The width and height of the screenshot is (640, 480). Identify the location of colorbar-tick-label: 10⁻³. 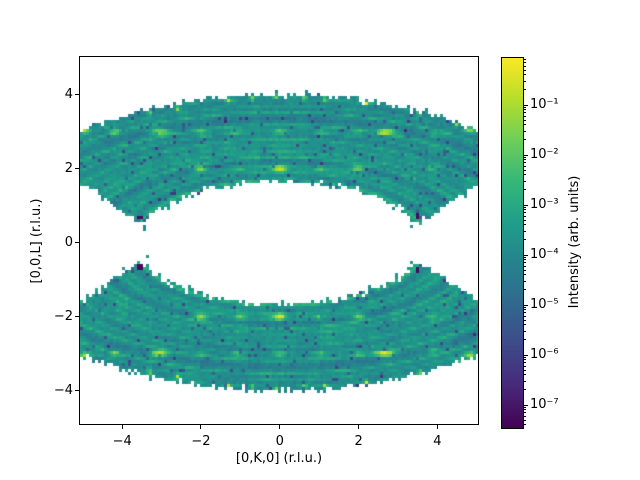
(544, 204).